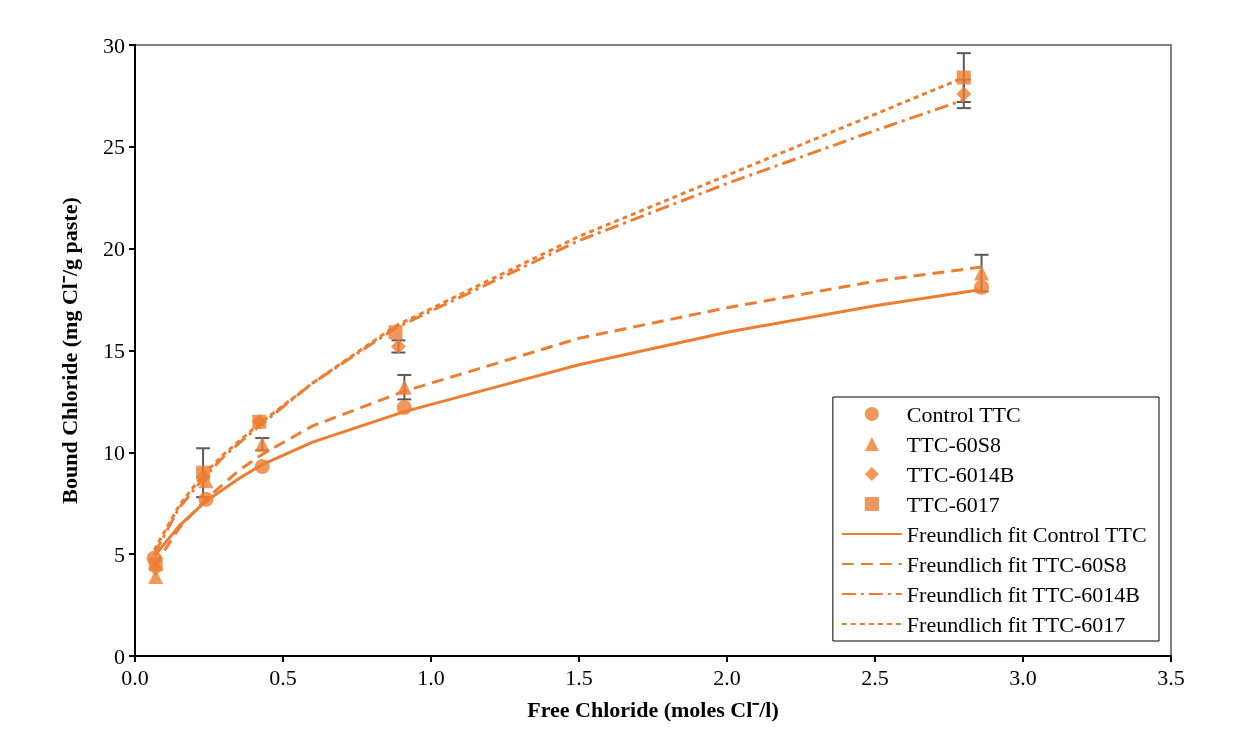 This screenshot has height=753, width=1251. What do you see at coordinates (1026, 534) in the screenshot?
I see `legend-label: Freundlich fit Control TTC` at bounding box center [1026, 534].